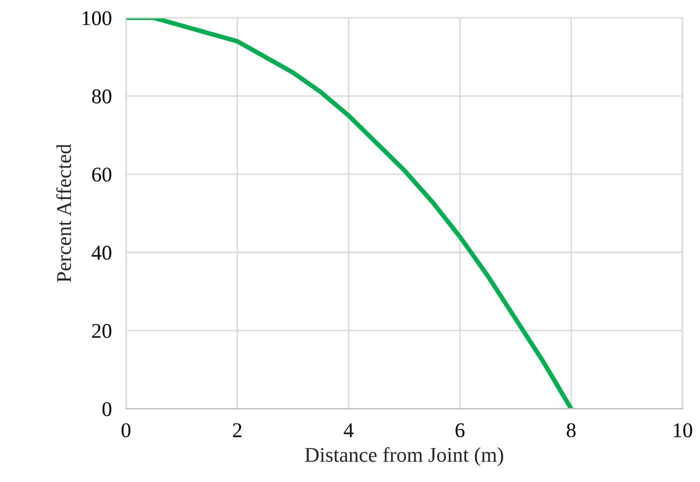 The width and height of the screenshot is (700, 482). I want to click on x-tick-label: 2, so click(237, 430).